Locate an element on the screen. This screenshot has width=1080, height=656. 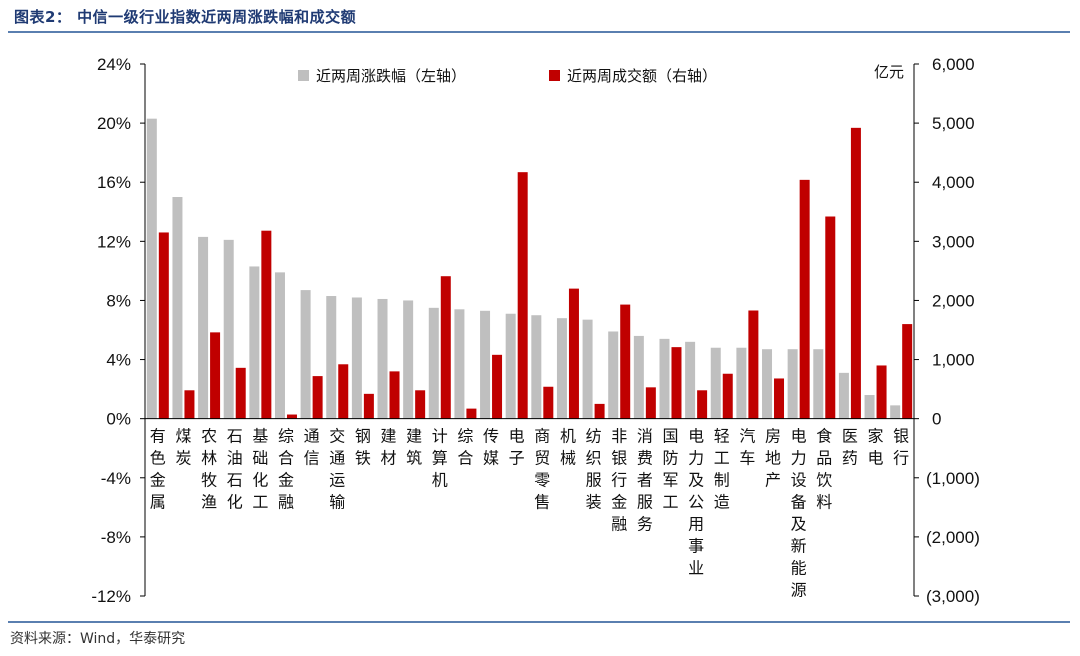
category-label: 纺织服装 is located at coordinates (594, 469).